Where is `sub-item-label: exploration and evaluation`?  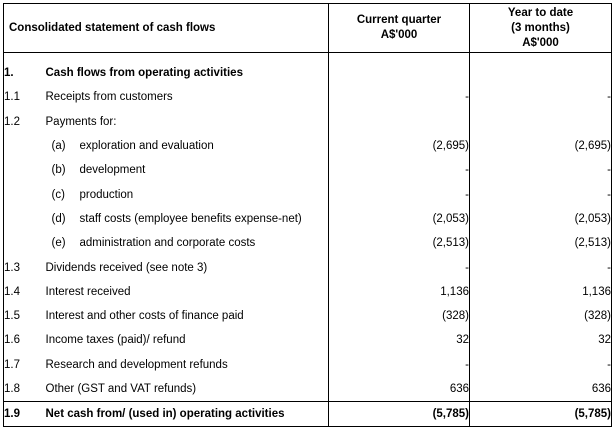
sub-item-label: exploration and evaluation is located at coordinates (146, 146).